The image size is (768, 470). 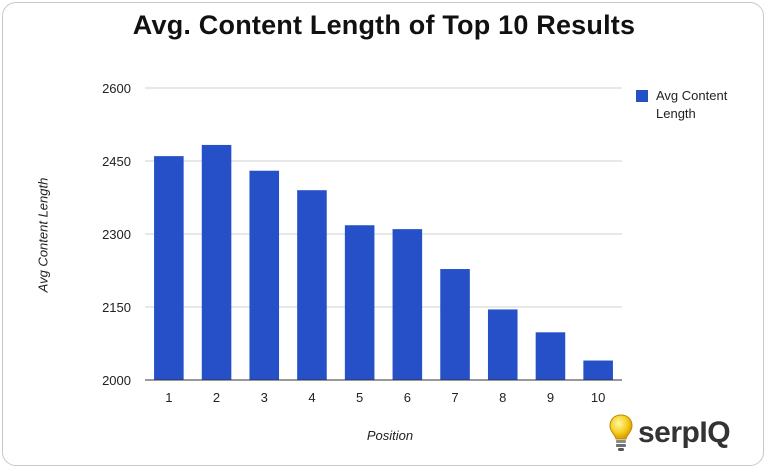 I want to click on chart-title: Avg. Content Length of Top 10 Results, so click(x=384, y=25).